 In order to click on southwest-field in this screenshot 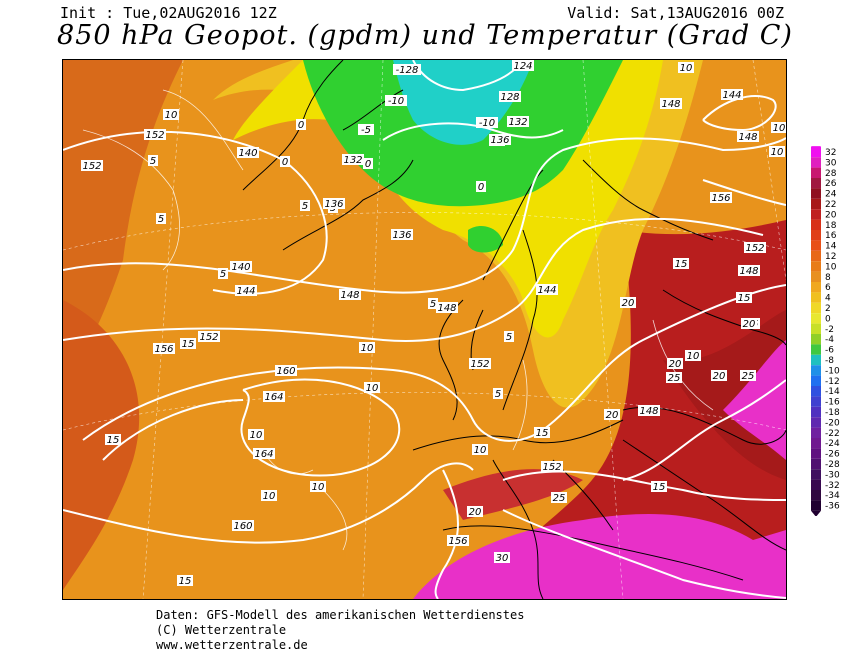, I will do `click(101, 445)`.